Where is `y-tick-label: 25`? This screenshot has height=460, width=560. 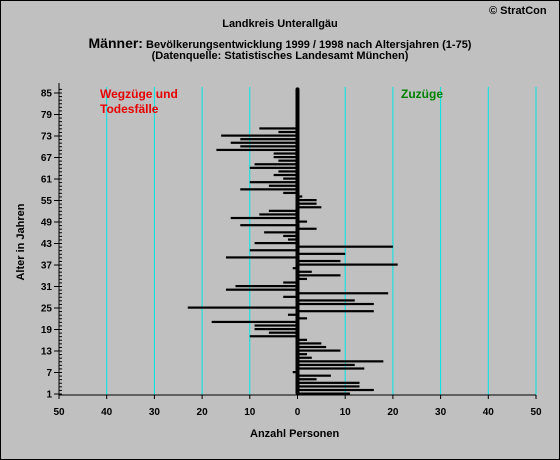
y-tick-label: 25 is located at coordinates (47, 309).